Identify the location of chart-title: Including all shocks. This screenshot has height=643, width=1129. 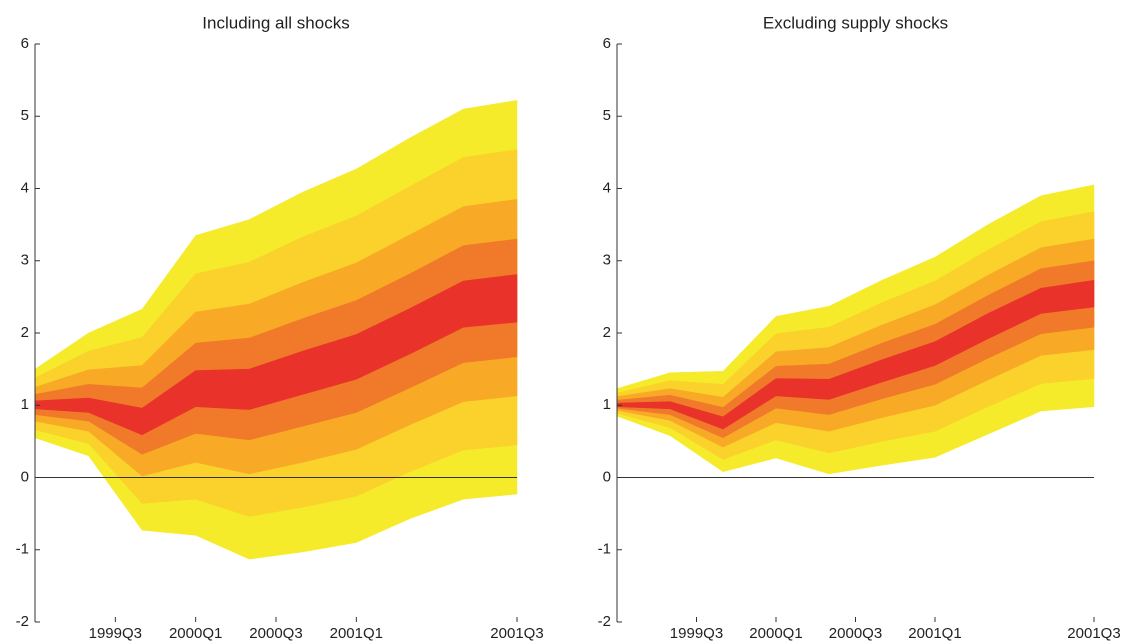
(275, 22).